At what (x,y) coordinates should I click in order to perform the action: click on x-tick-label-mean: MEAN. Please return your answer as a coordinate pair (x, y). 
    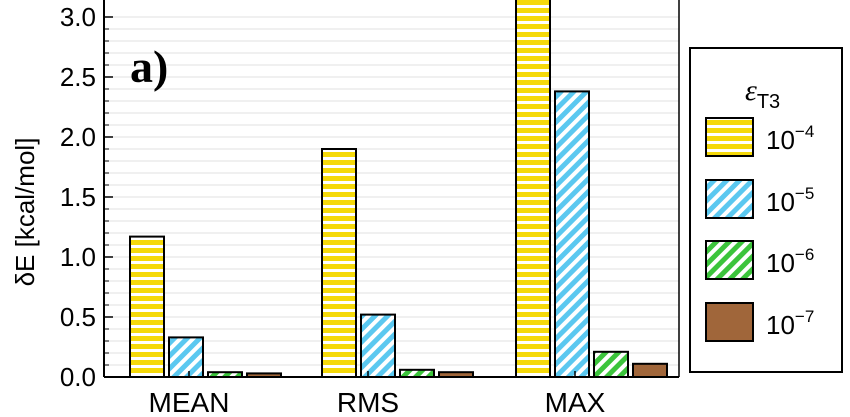
    Looking at the image, I should click on (189, 402).